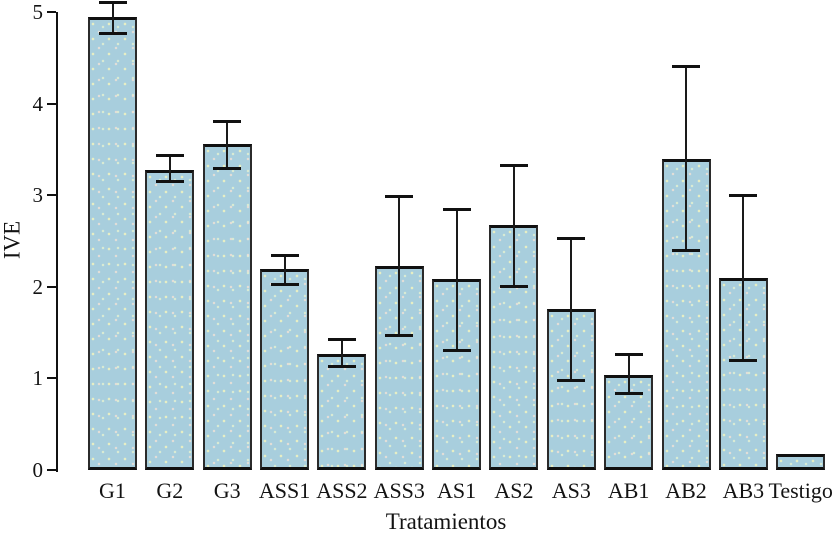  What do you see at coordinates (227, 121) in the screenshot?
I see `error-cap-top-G3` at bounding box center [227, 121].